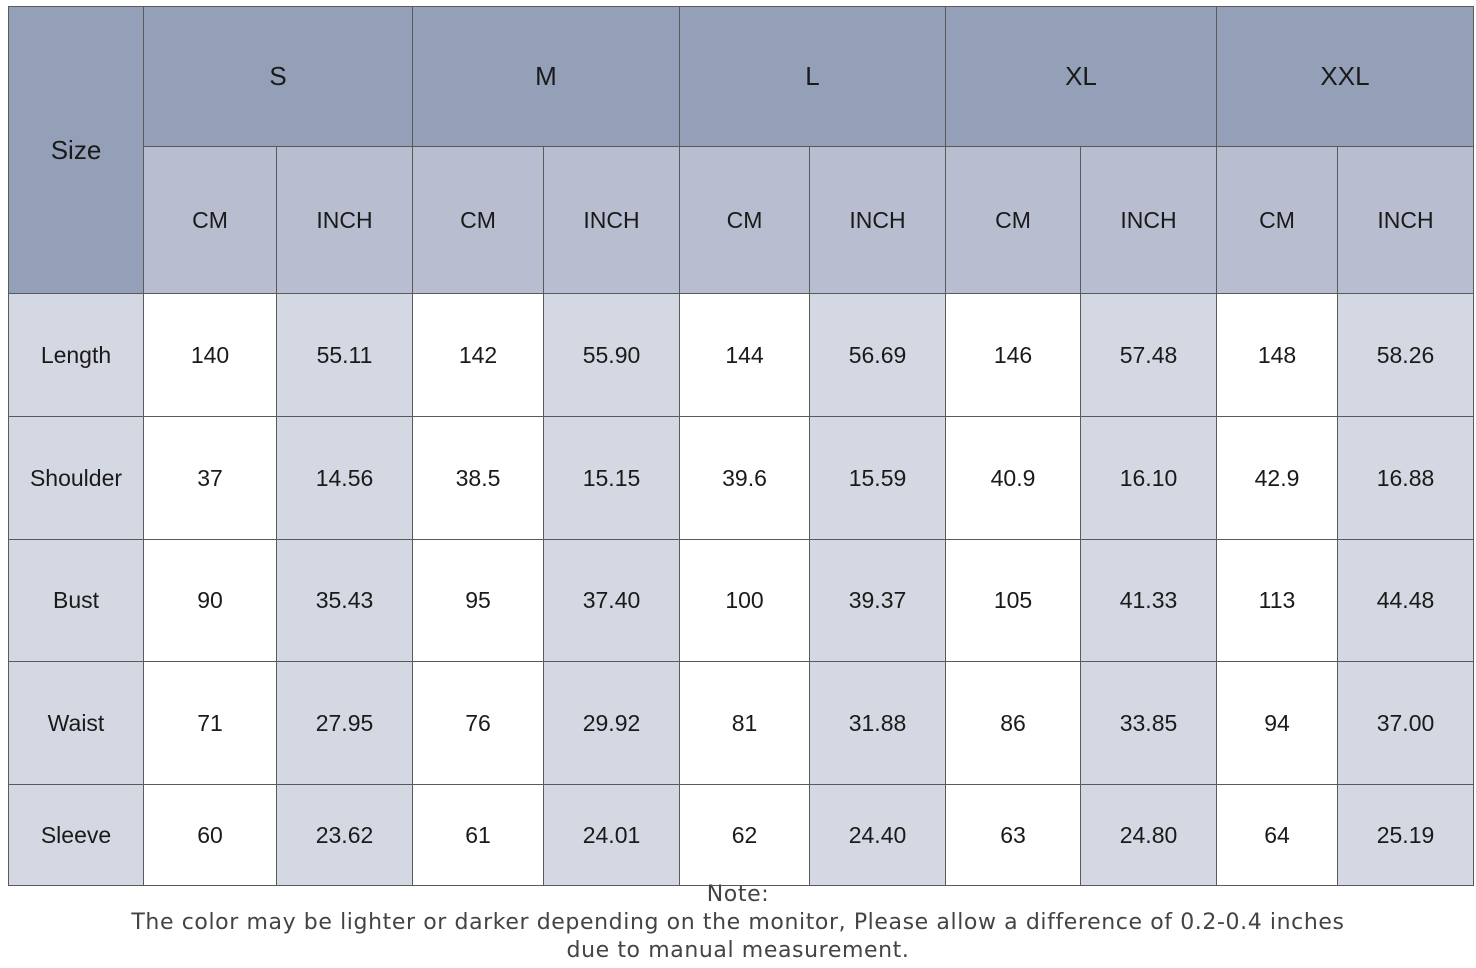  Describe the element at coordinates (611, 478) in the screenshot. I see `measurement: 15.15` at that location.